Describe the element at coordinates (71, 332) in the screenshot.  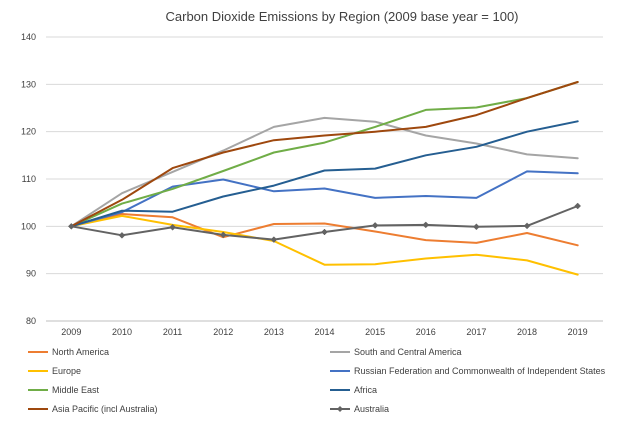
I see `x-tick-label-2009: 2009` at that location.